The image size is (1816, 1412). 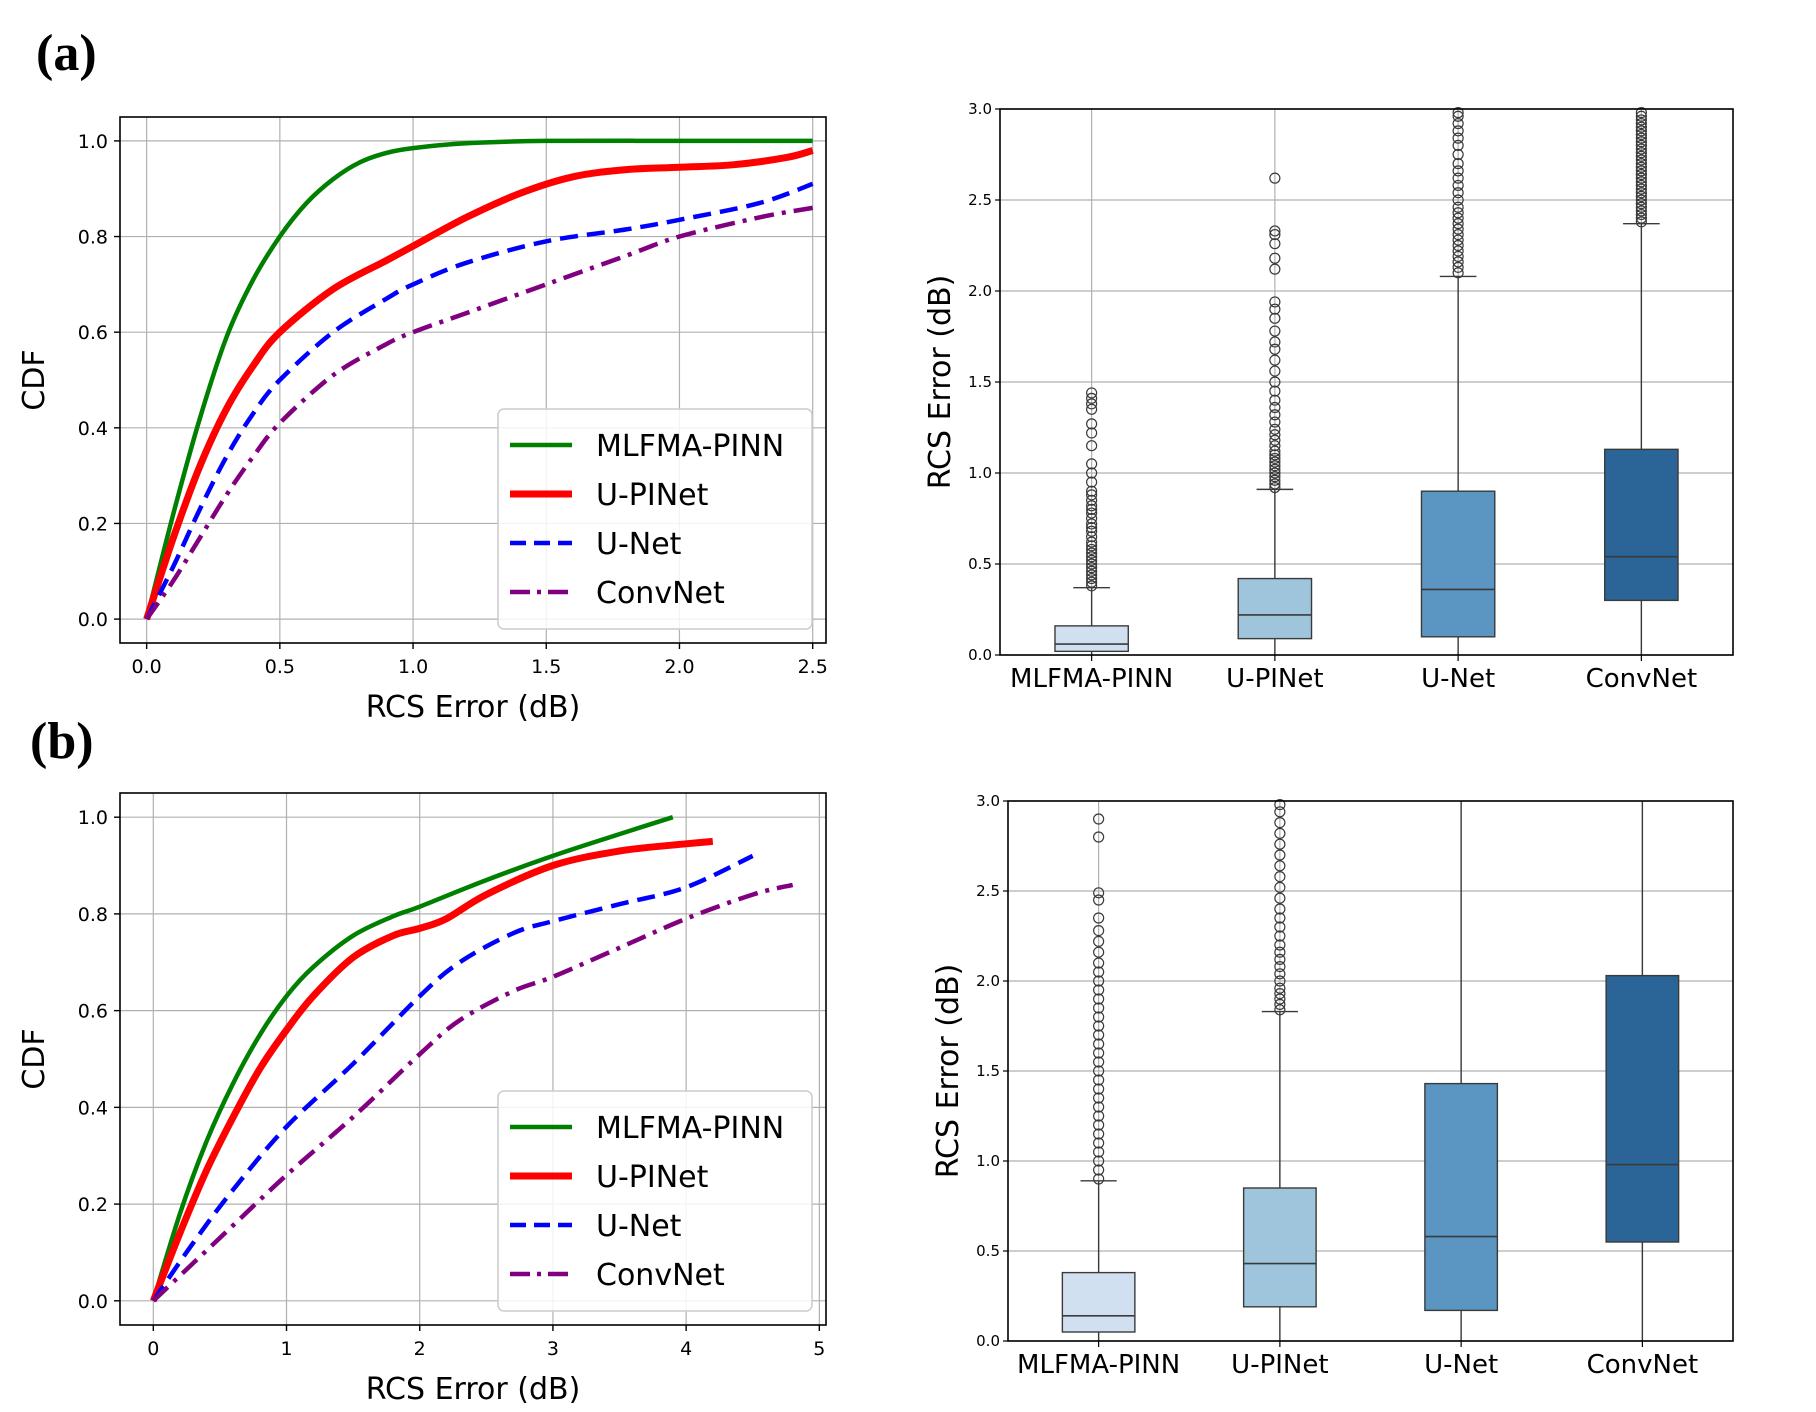 I want to click on y-tick-label: 0.4, so click(x=93, y=429).